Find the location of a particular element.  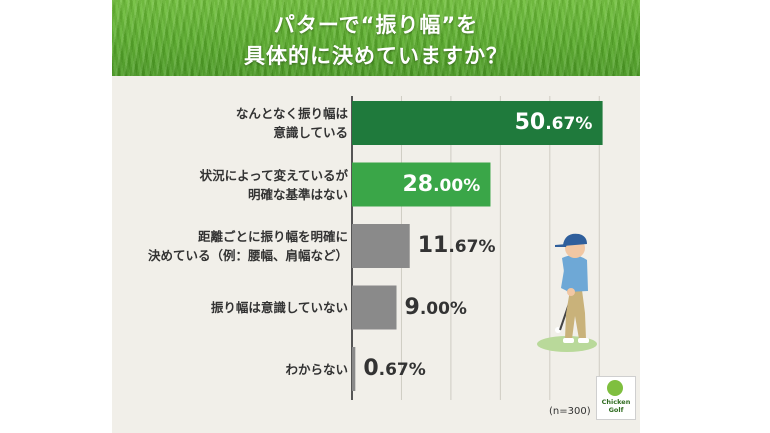

logo-text-line2: Golf is located at coordinates (616, 410).